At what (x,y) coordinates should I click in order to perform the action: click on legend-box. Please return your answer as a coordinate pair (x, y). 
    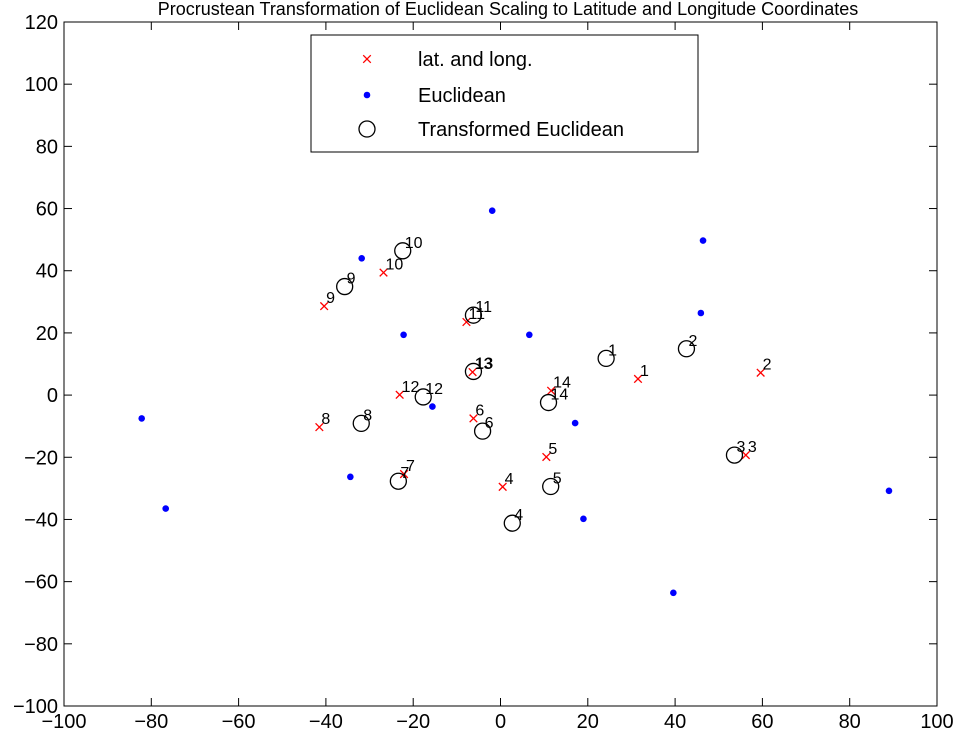
    Looking at the image, I should click on (504, 93).